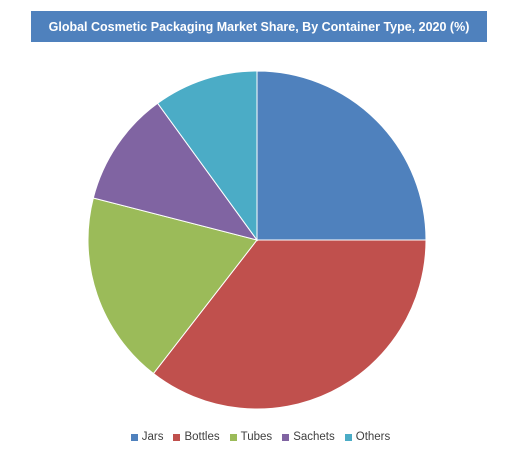 The height and width of the screenshot is (463, 521). I want to click on legend-label: Tubes, so click(256, 437).